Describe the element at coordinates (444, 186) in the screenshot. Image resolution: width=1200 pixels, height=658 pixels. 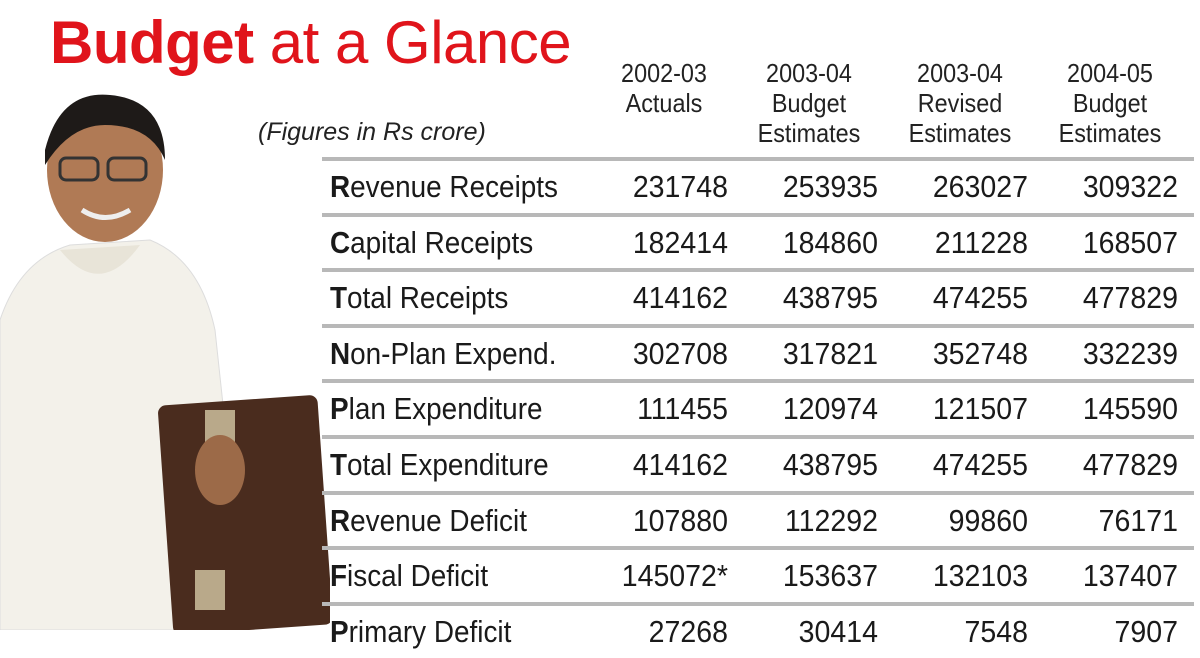
I see `row-label: Revenue Receipts` at that location.